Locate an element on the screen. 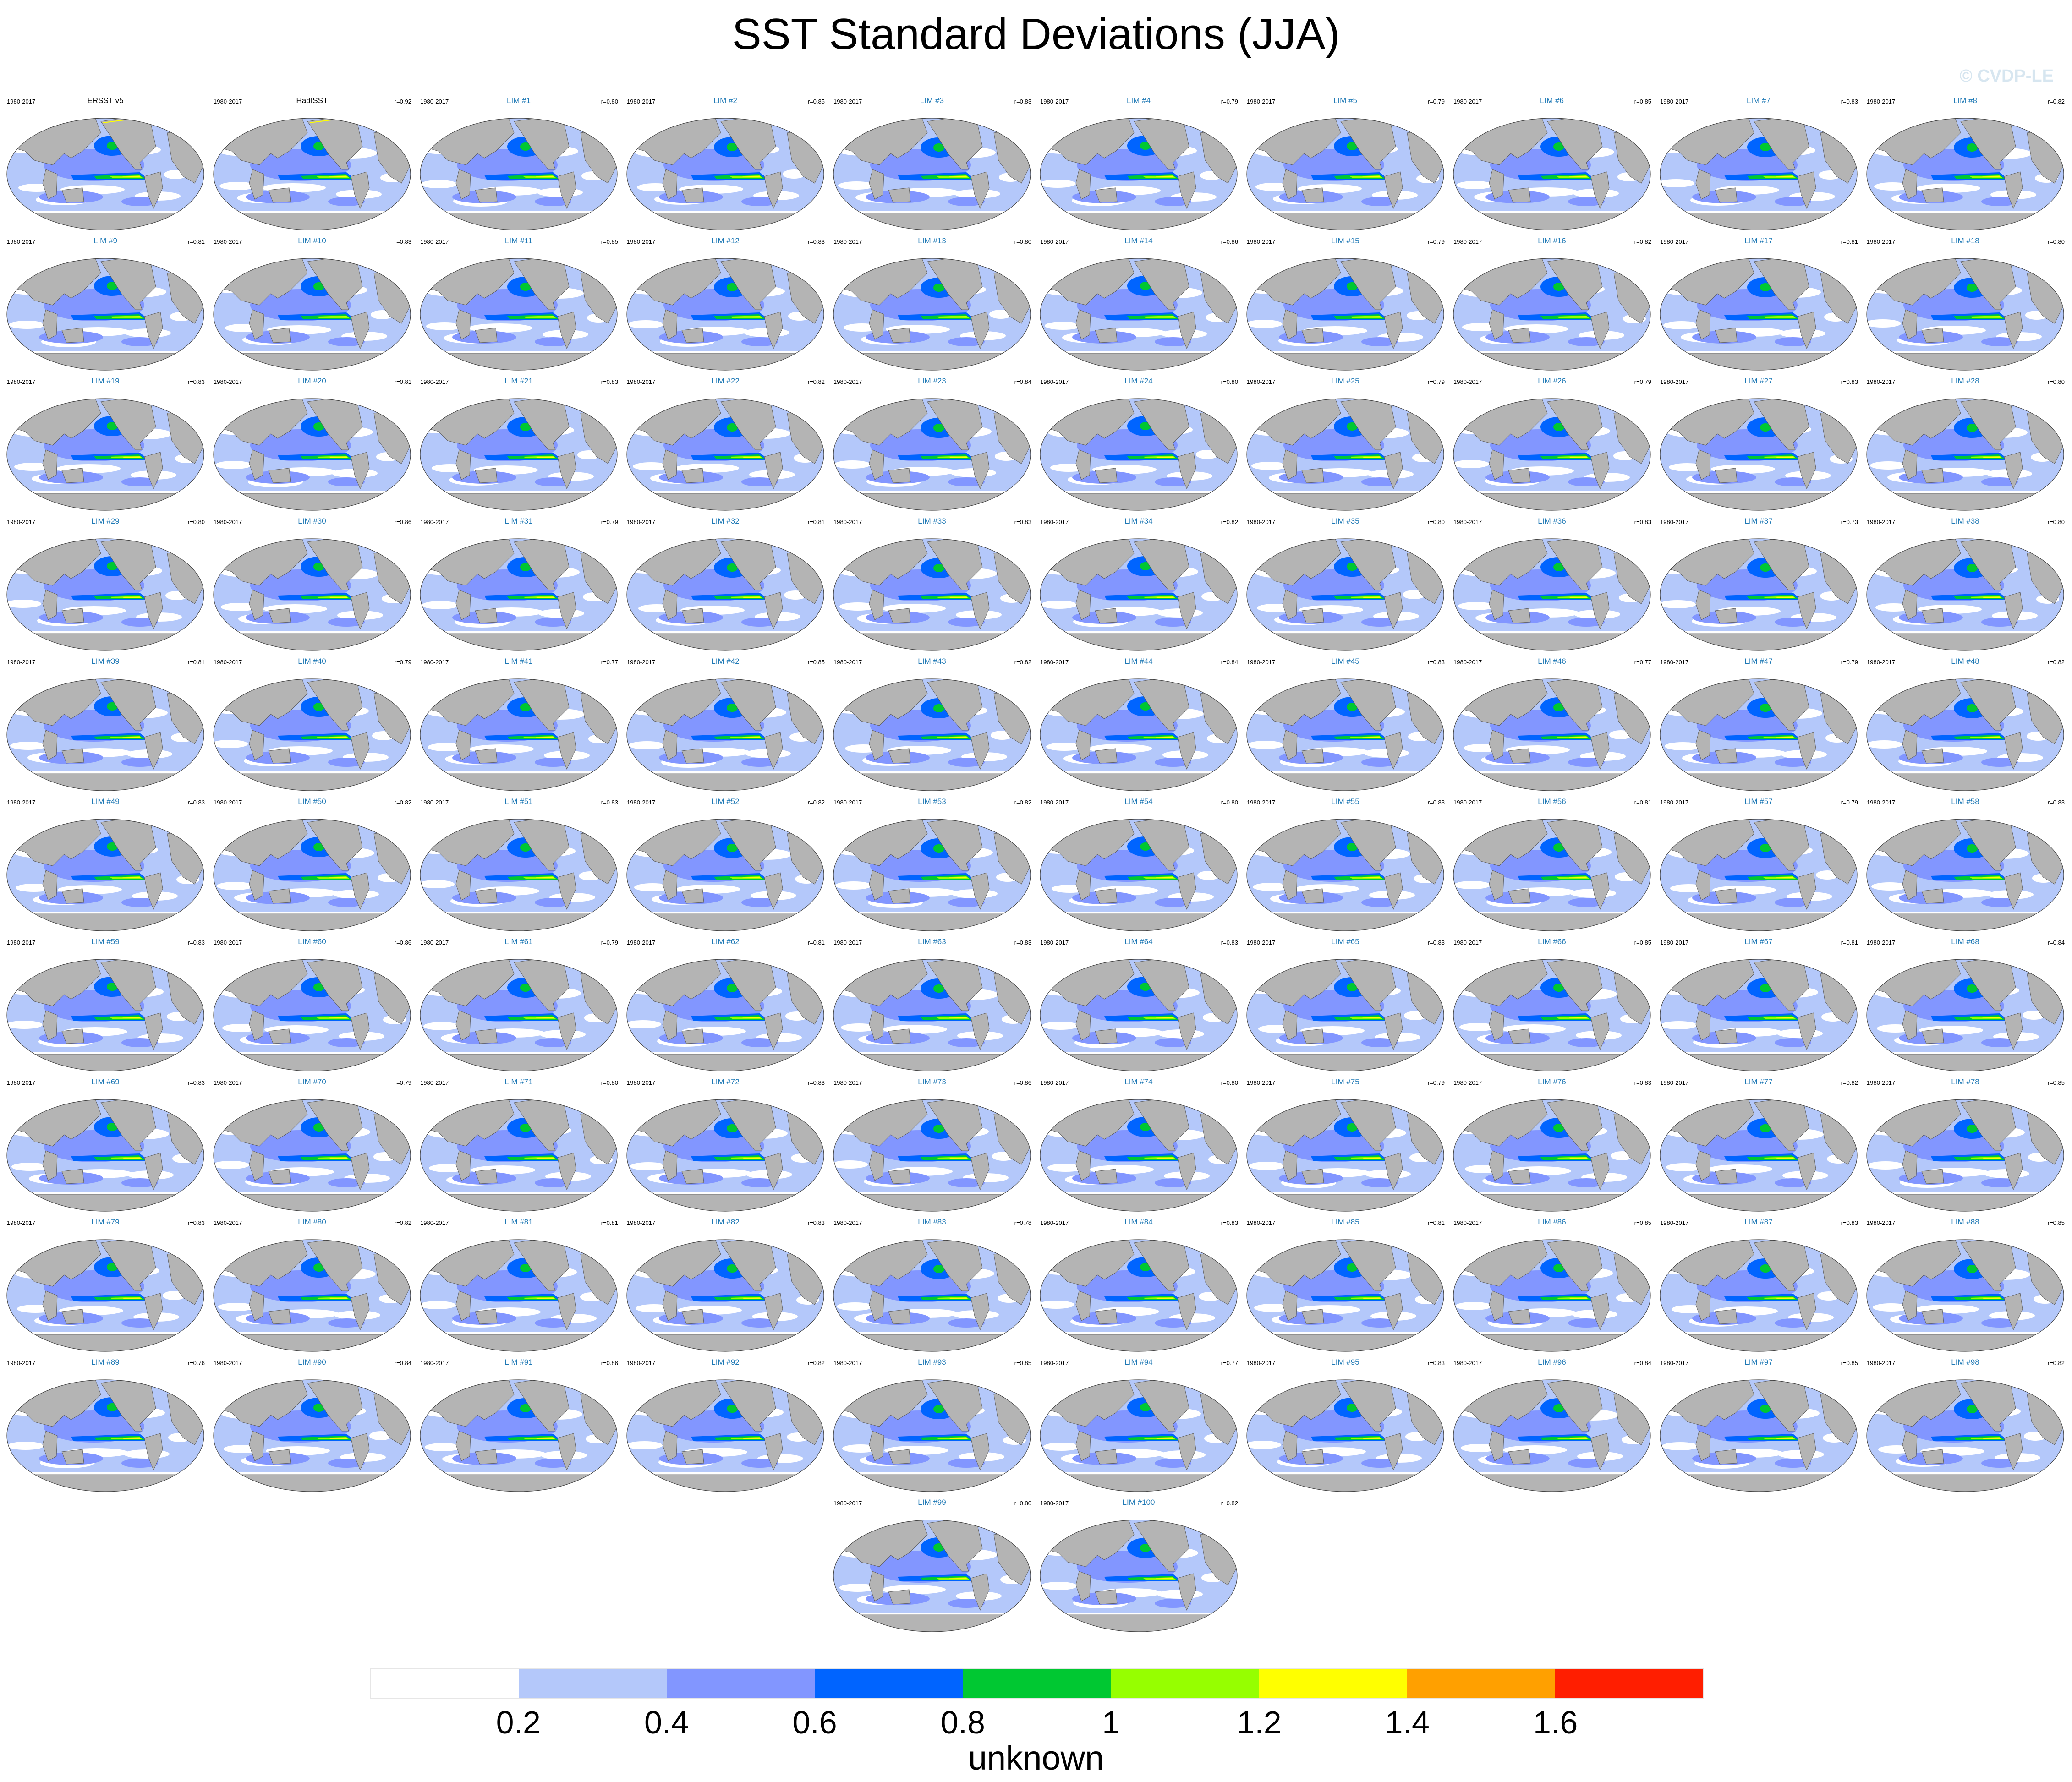 The image size is (2072, 1782). map-panel: 1980-2017 LIM #9 r=0.81 is located at coordinates (105, 305).